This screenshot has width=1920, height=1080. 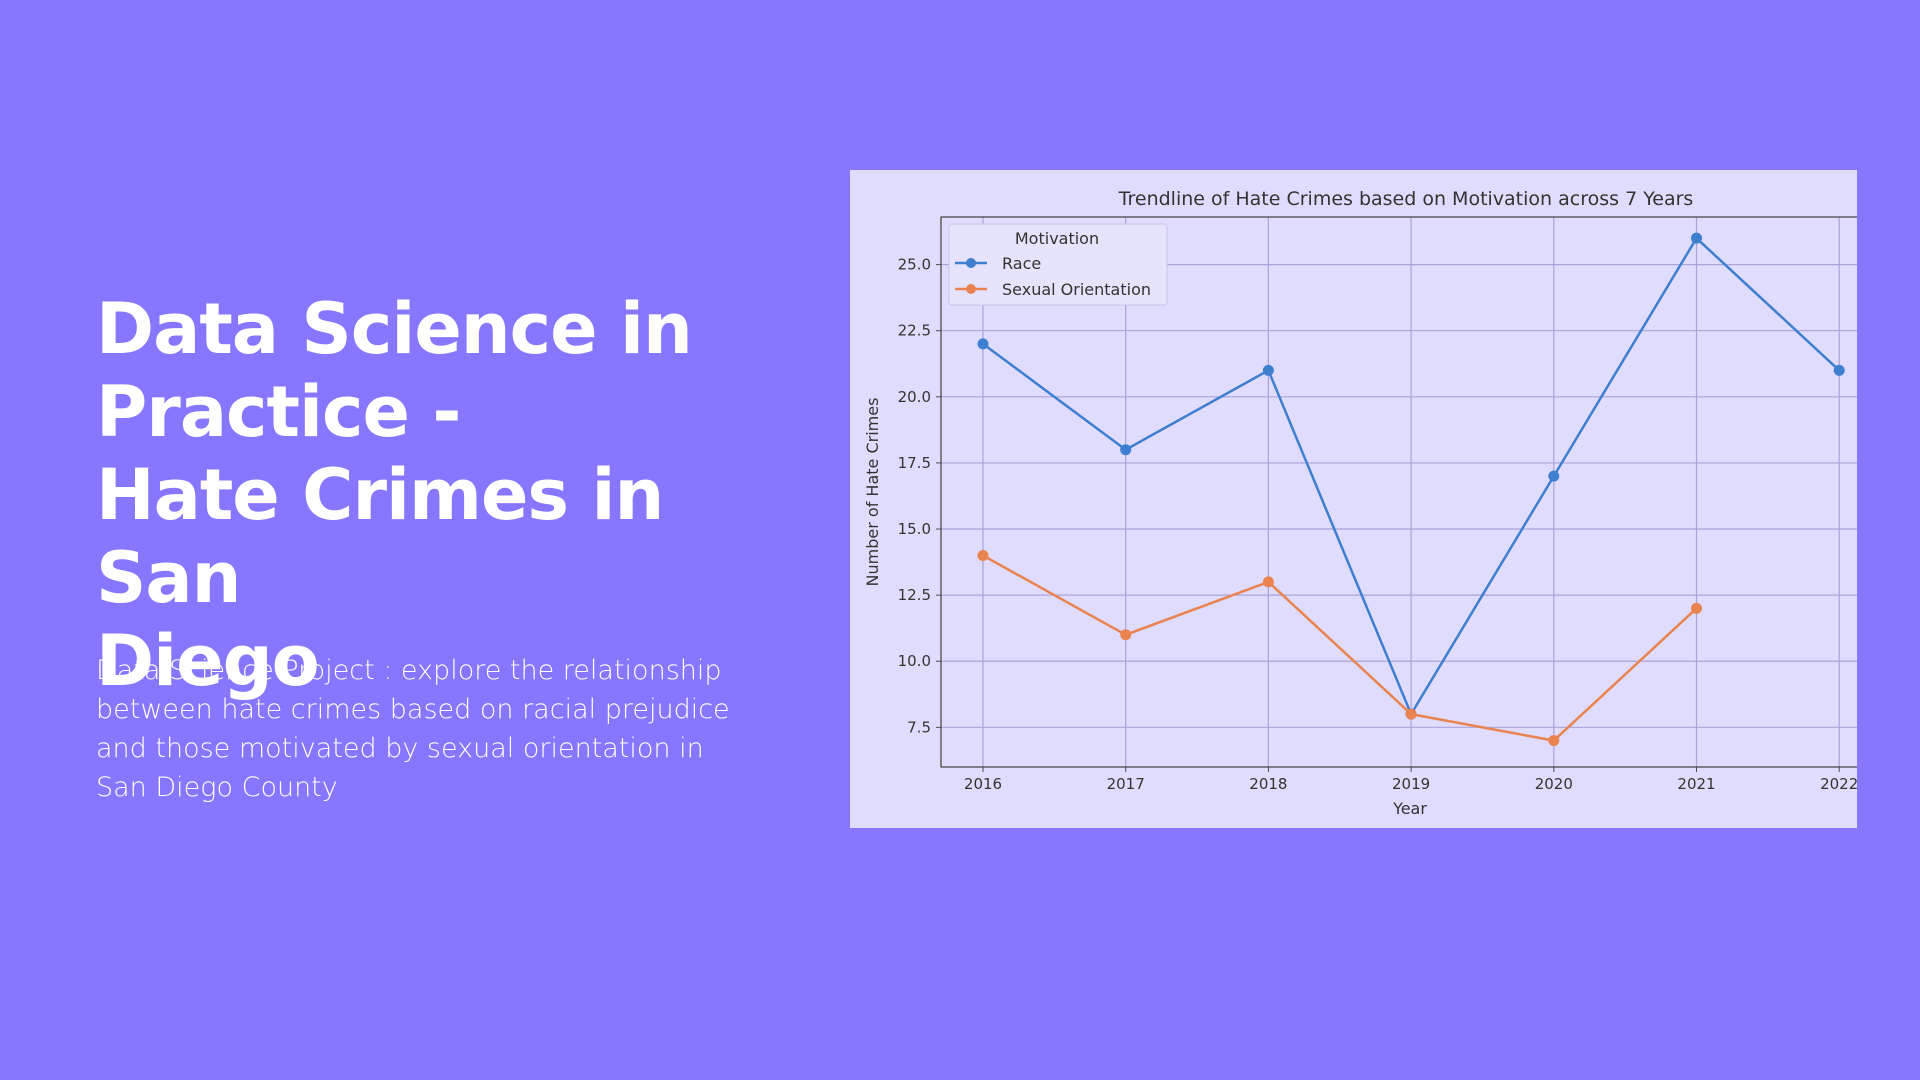 What do you see at coordinates (914, 595) in the screenshot?
I see `y-tick-label: 12.5` at bounding box center [914, 595].